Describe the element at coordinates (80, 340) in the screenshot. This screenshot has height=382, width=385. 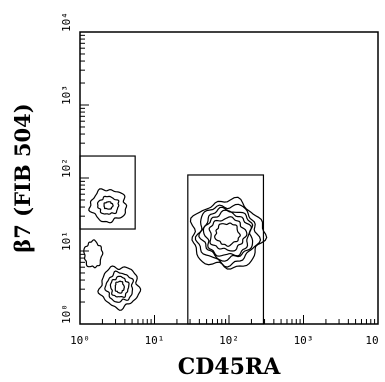
I see `x-tick-label: 10⁰` at that location.